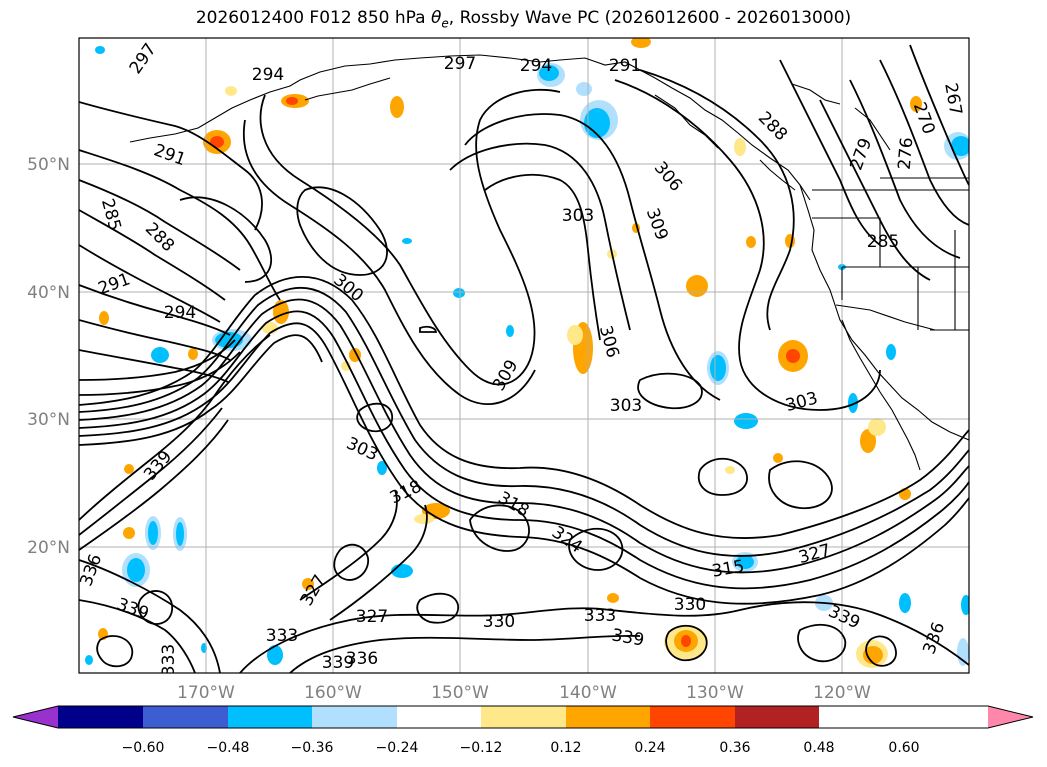 This screenshot has height=767, width=1047. I want to click on colorbar-tick-label: 0.48, so click(818, 748).